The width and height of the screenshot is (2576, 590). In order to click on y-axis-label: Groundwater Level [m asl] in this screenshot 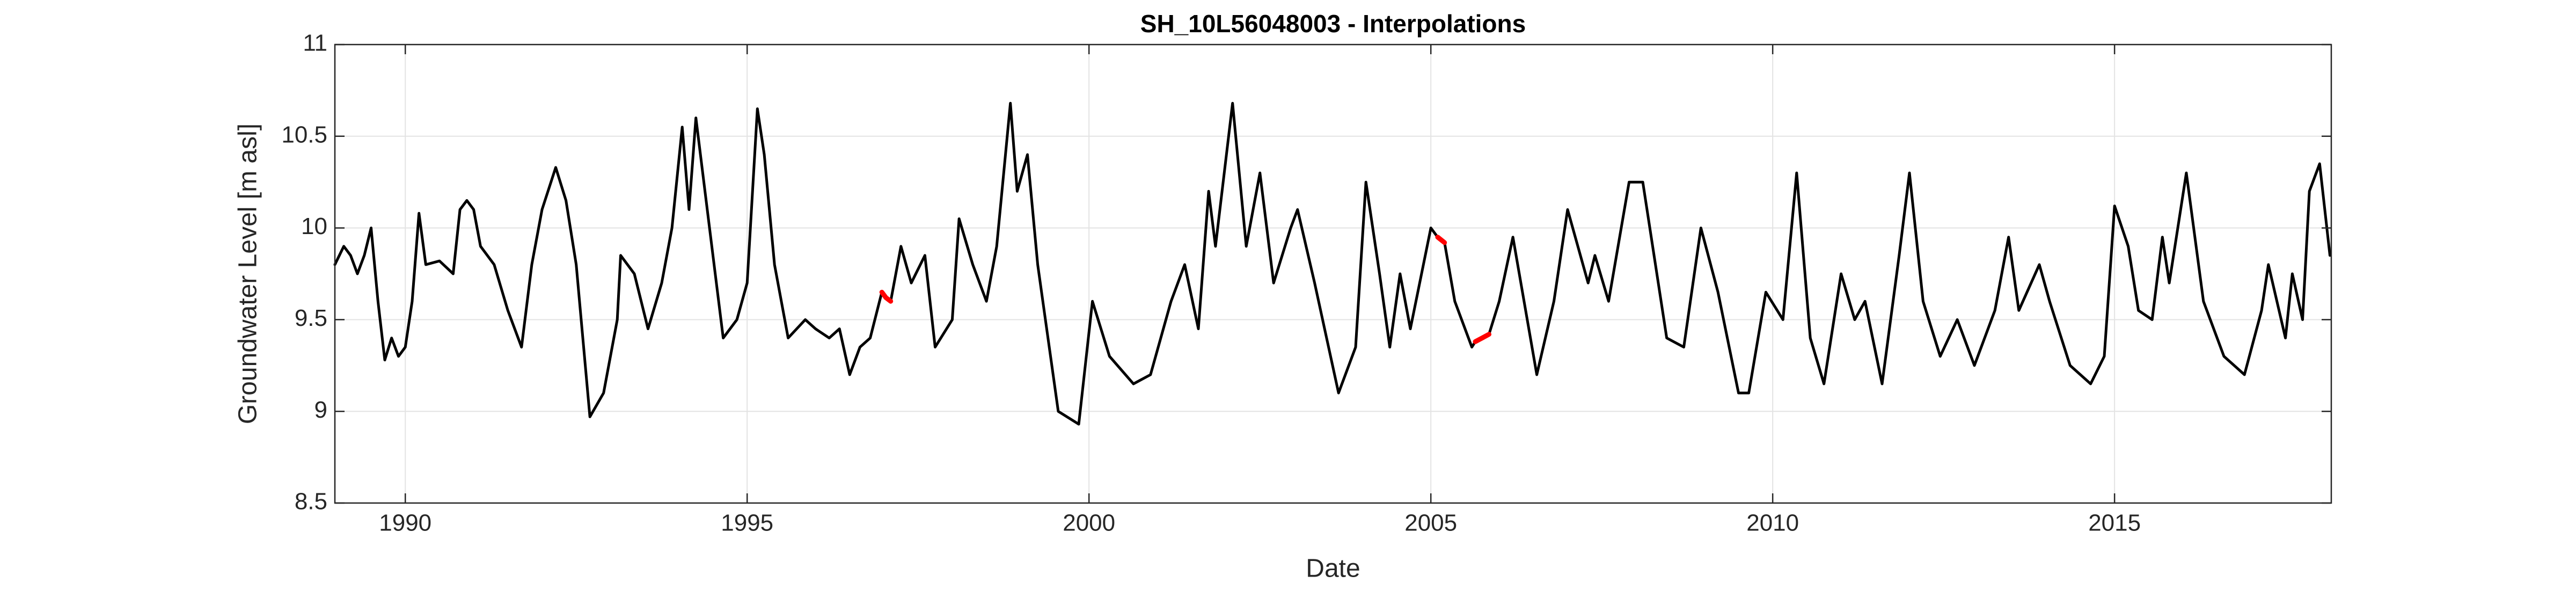, I will do `click(248, 273)`.